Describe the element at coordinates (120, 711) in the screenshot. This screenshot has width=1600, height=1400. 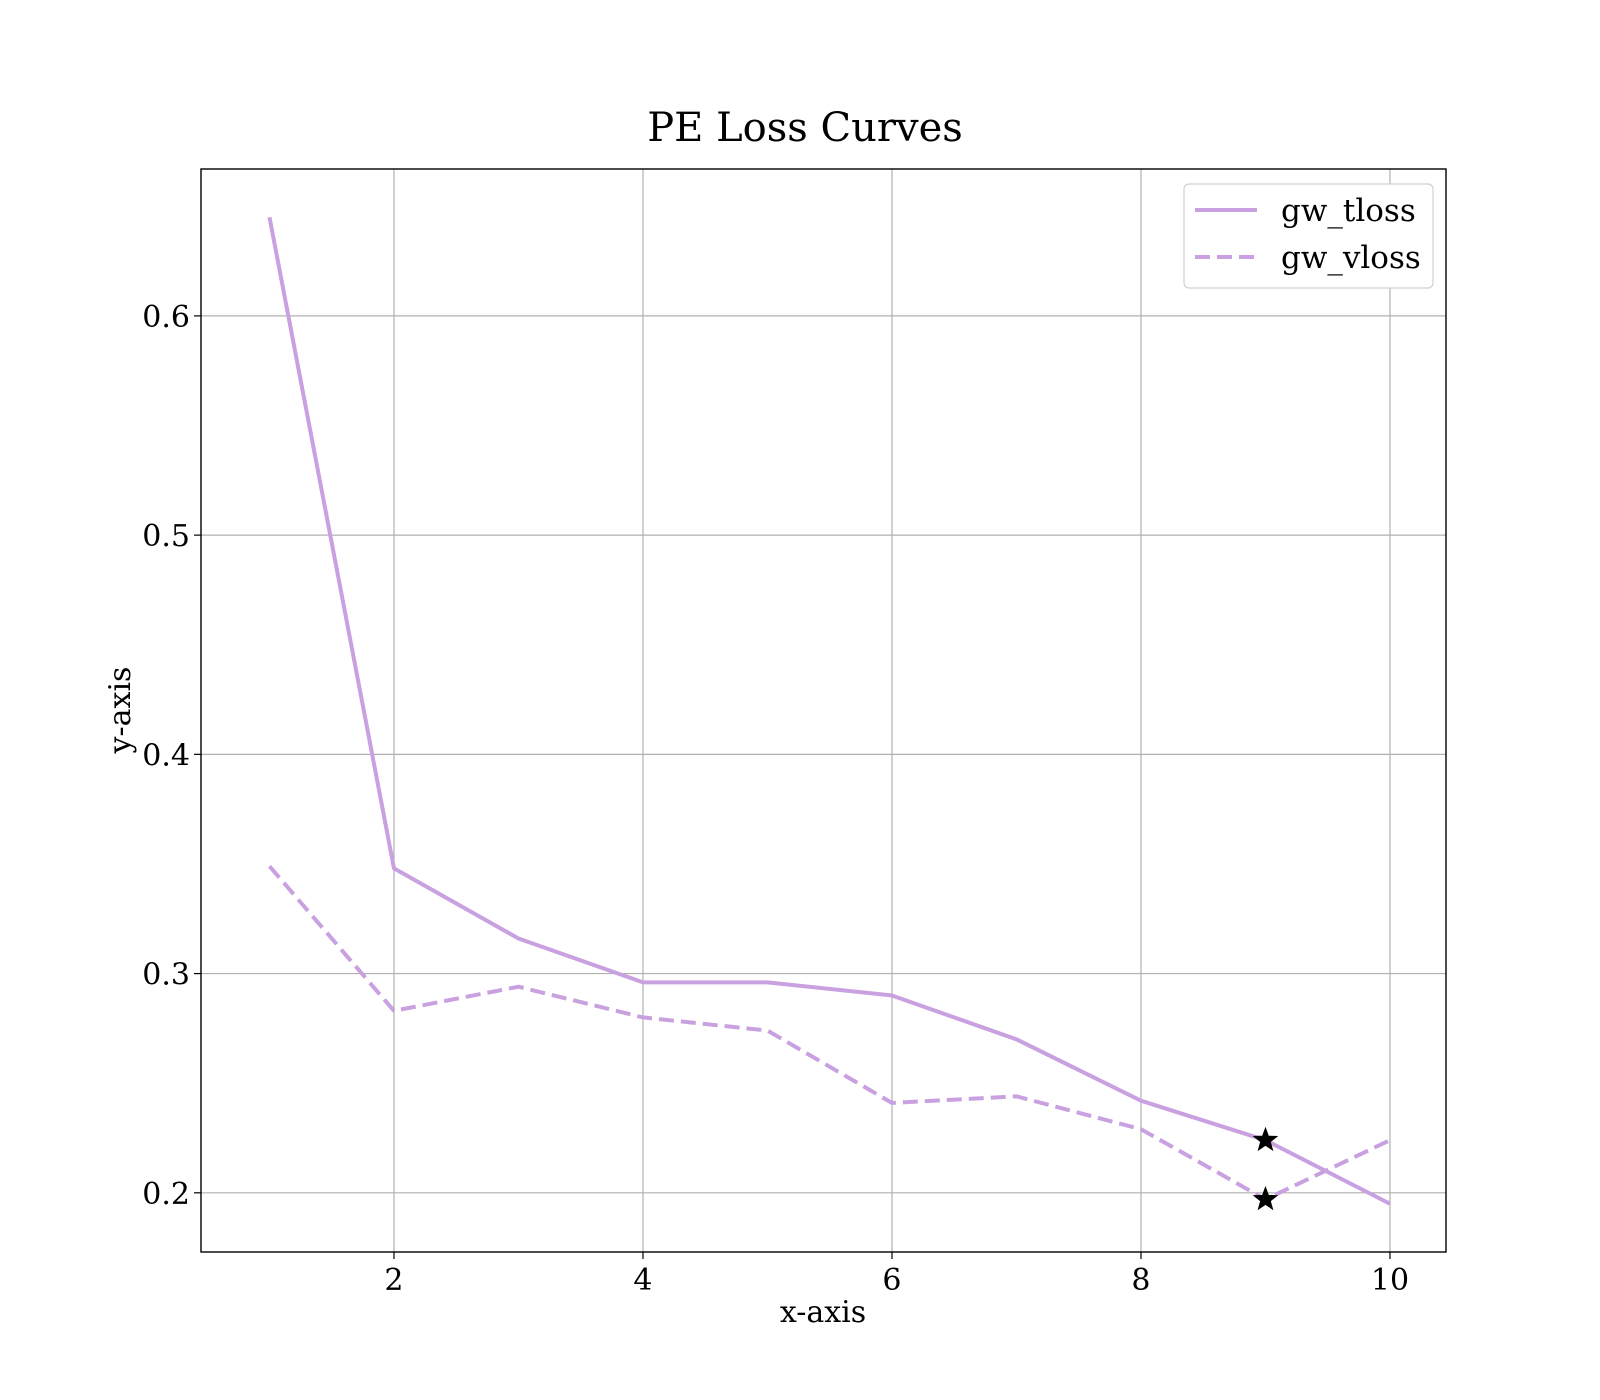
I see `y-axis-label: y-axis` at that location.